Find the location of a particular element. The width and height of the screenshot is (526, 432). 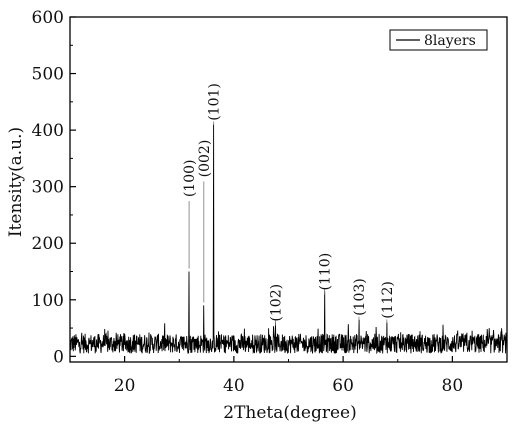

peak-label: (103) is located at coordinates (360, 297).